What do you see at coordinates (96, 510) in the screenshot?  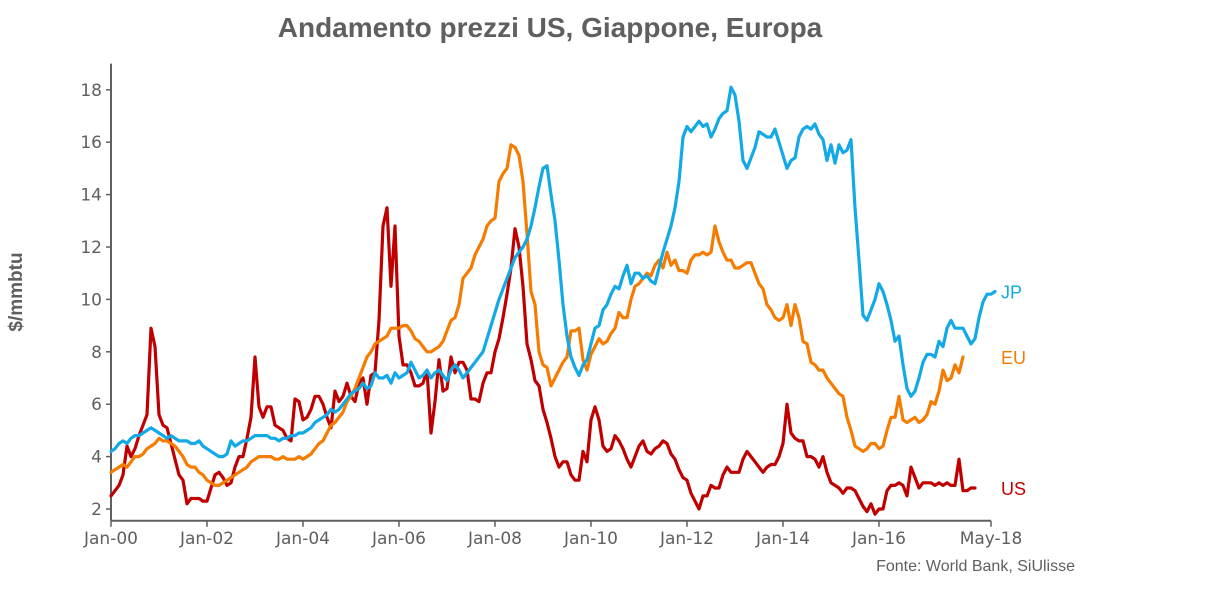 I see `y-tick-label: 2` at bounding box center [96, 510].